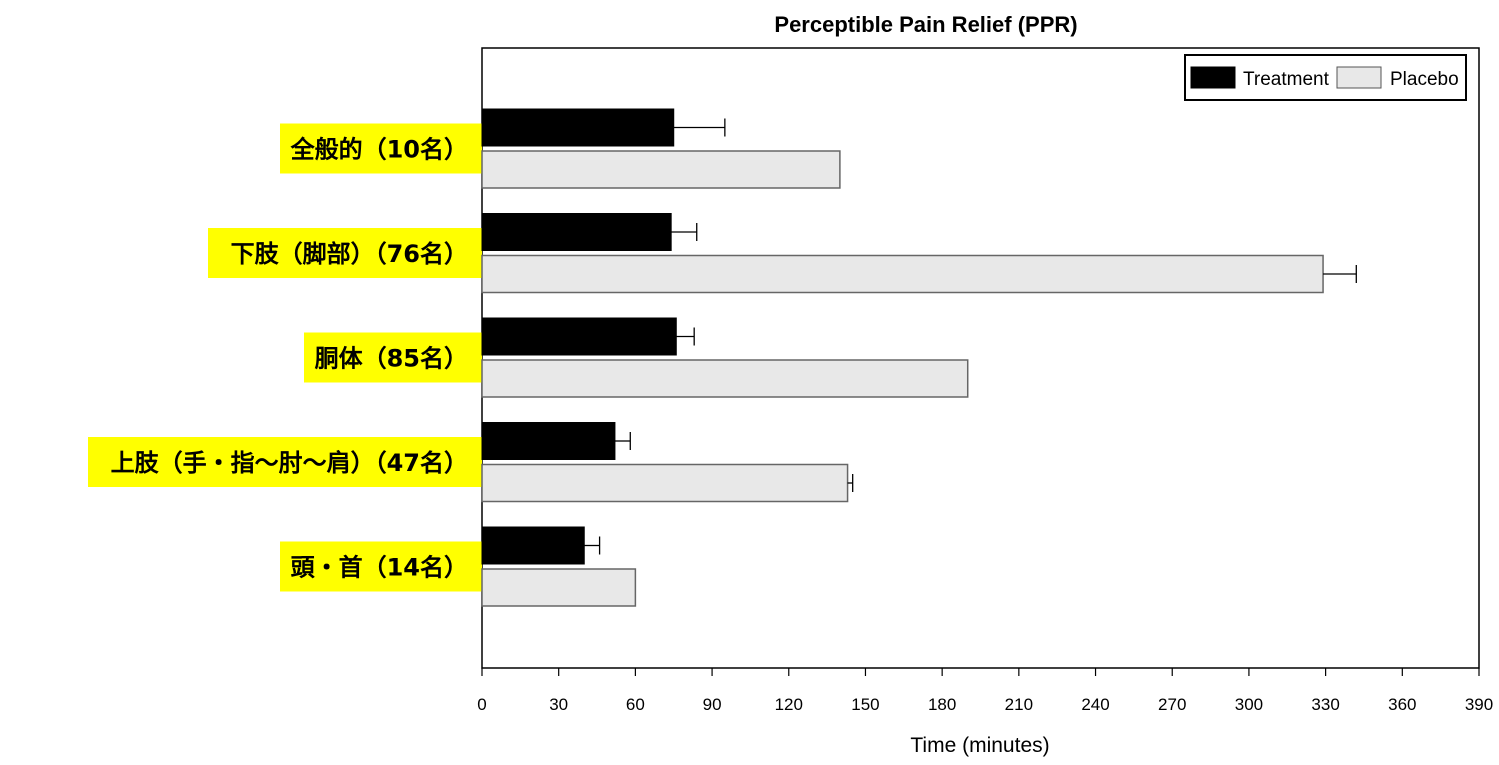 The height and width of the screenshot is (765, 1499). What do you see at coordinates (925, 24) in the screenshot?
I see `chart-title: Perceptible Pain Relief (PPR)` at bounding box center [925, 24].